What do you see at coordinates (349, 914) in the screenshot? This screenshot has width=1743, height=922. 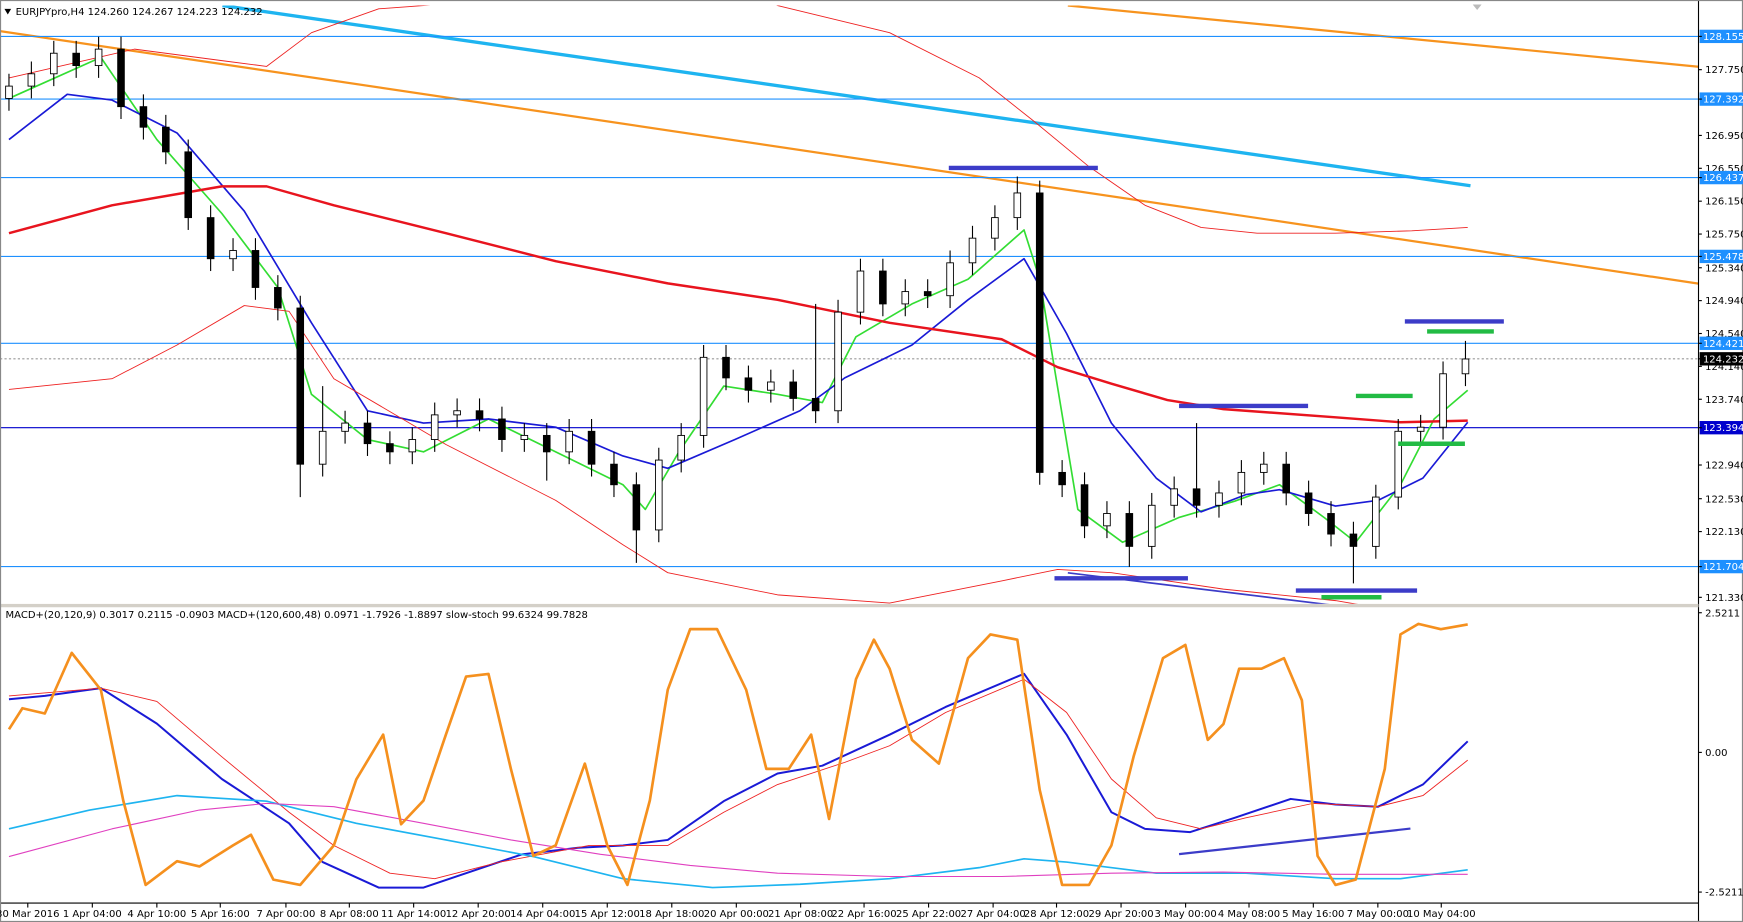 I see `x-tick-label: 8 Apr 08:00` at bounding box center [349, 914].